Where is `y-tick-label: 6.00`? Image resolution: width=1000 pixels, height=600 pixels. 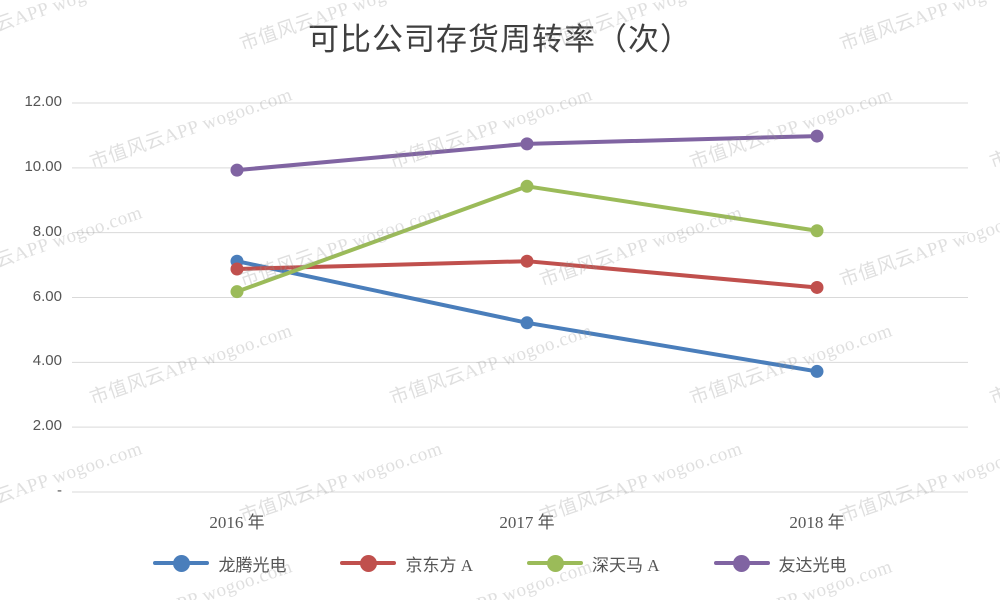 y-tick-label: 6.00 is located at coordinates (47, 296).